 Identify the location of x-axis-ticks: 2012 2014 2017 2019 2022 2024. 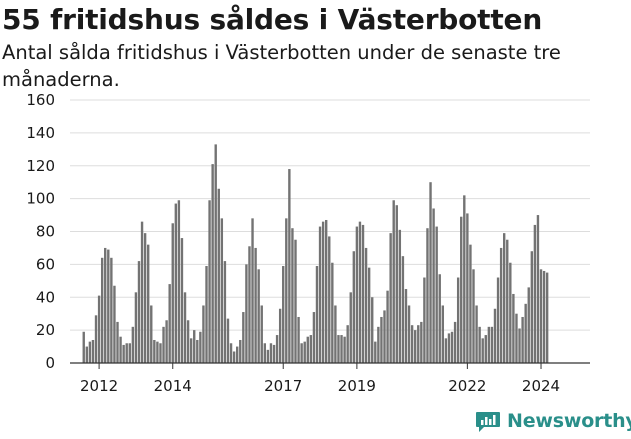
(320, 379).